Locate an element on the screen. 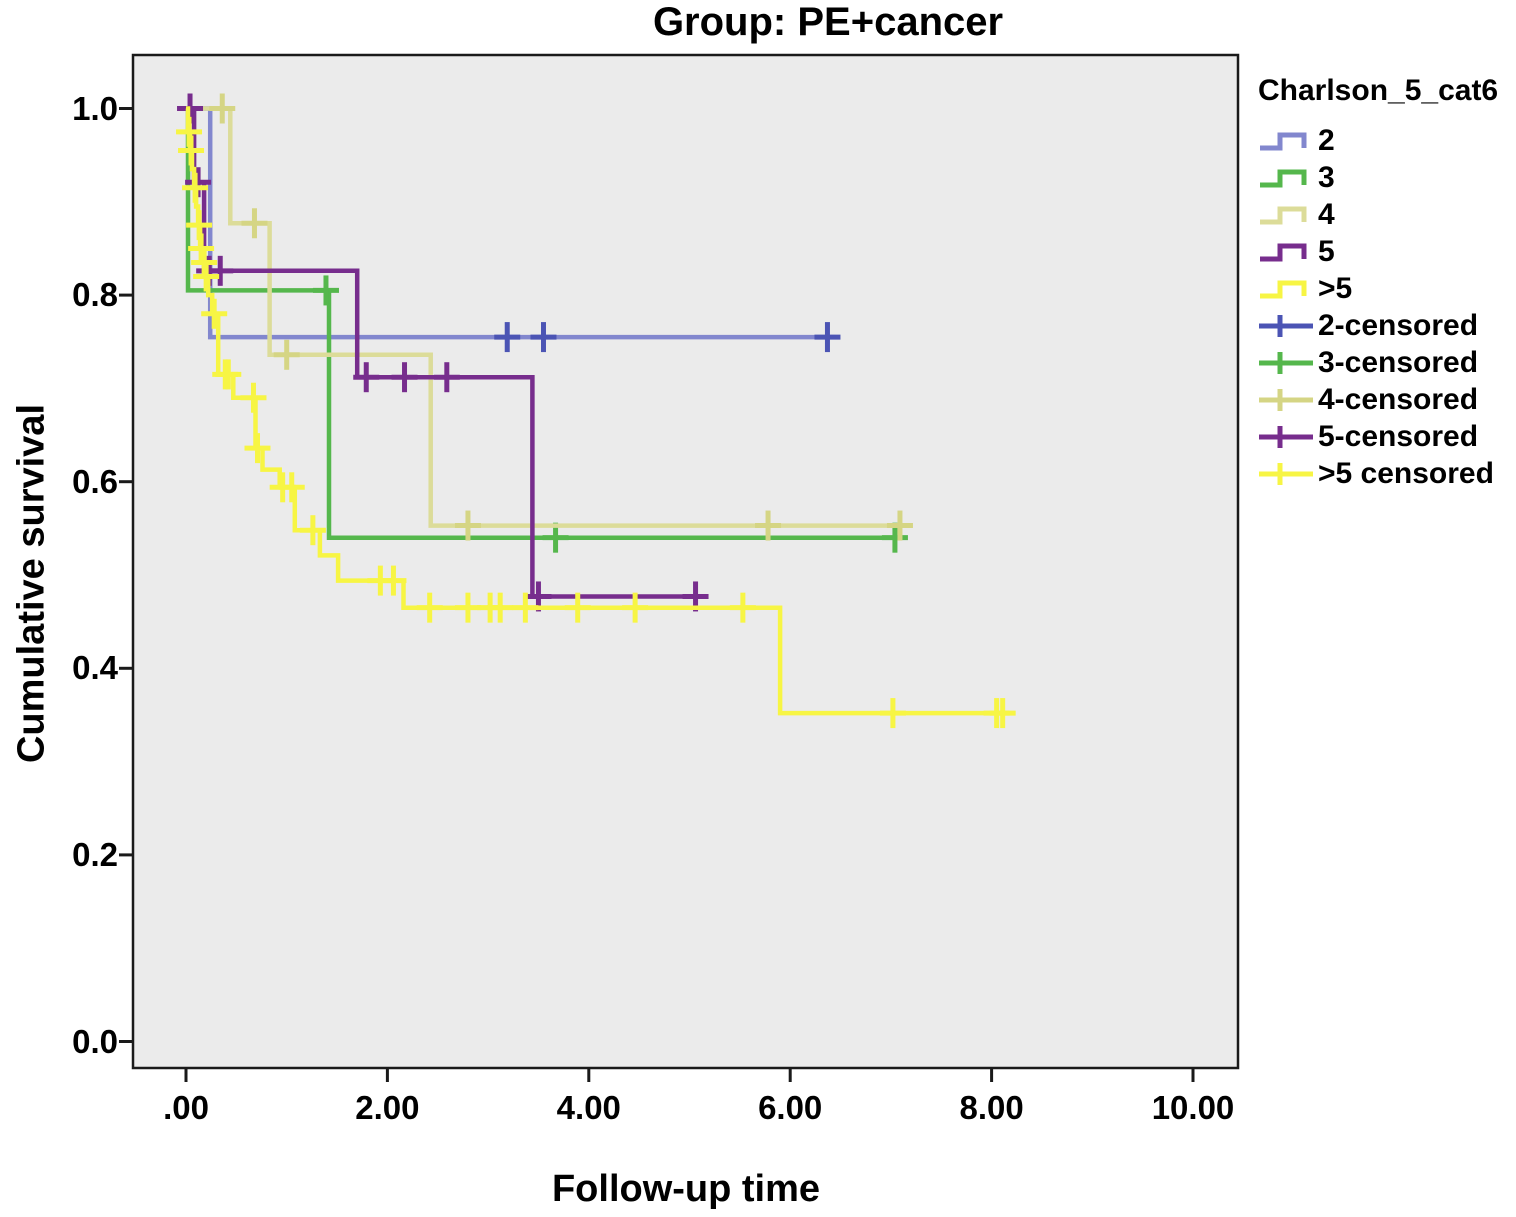 The image size is (1516, 1217). legend-item-censor-5-censored: 5-censored is located at coordinates (1387, 436).